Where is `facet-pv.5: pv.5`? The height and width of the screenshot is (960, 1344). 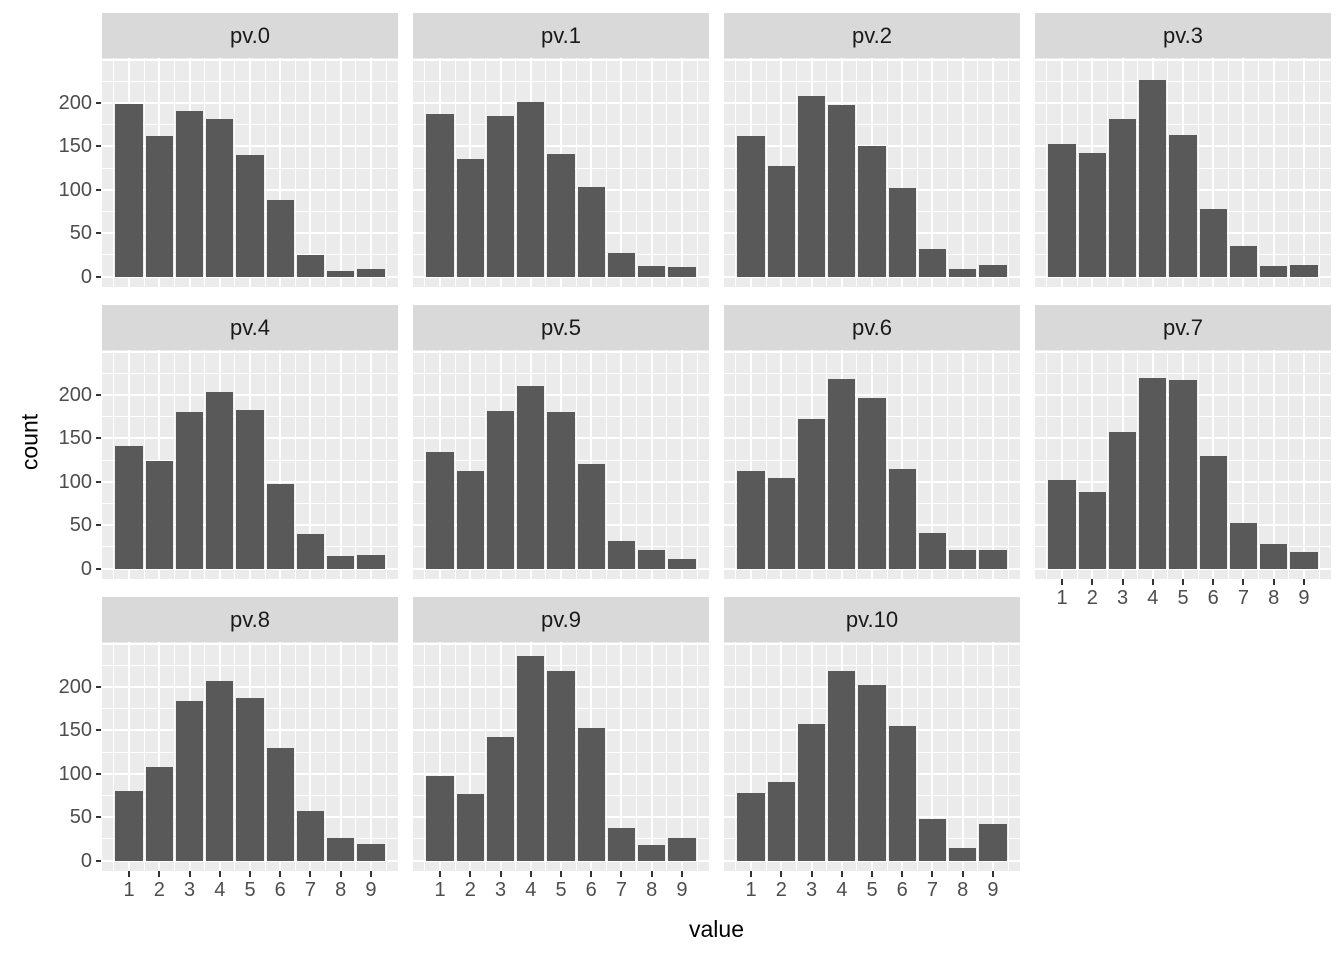
facet-pv.5: pv.5 is located at coordinates (561, 442).